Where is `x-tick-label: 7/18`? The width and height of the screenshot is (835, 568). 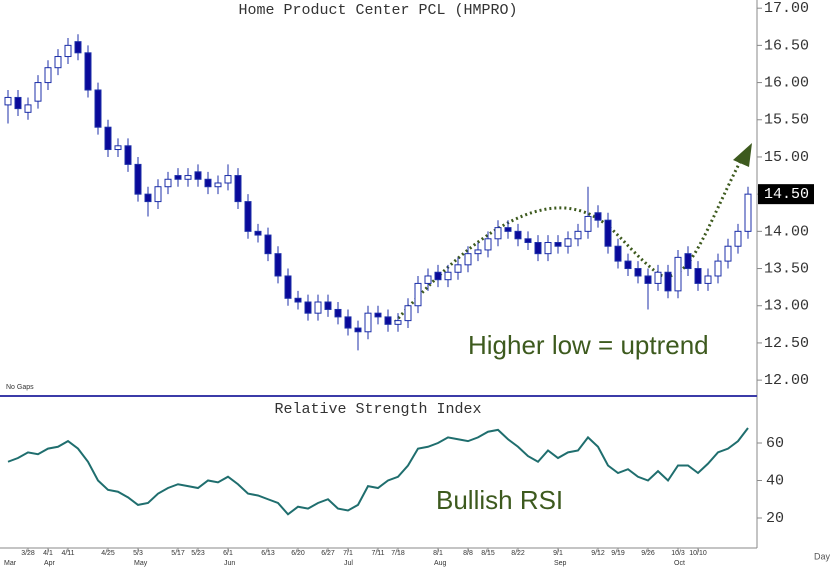
x-tick-label: 7/18 is located at coordinates (398, 553).